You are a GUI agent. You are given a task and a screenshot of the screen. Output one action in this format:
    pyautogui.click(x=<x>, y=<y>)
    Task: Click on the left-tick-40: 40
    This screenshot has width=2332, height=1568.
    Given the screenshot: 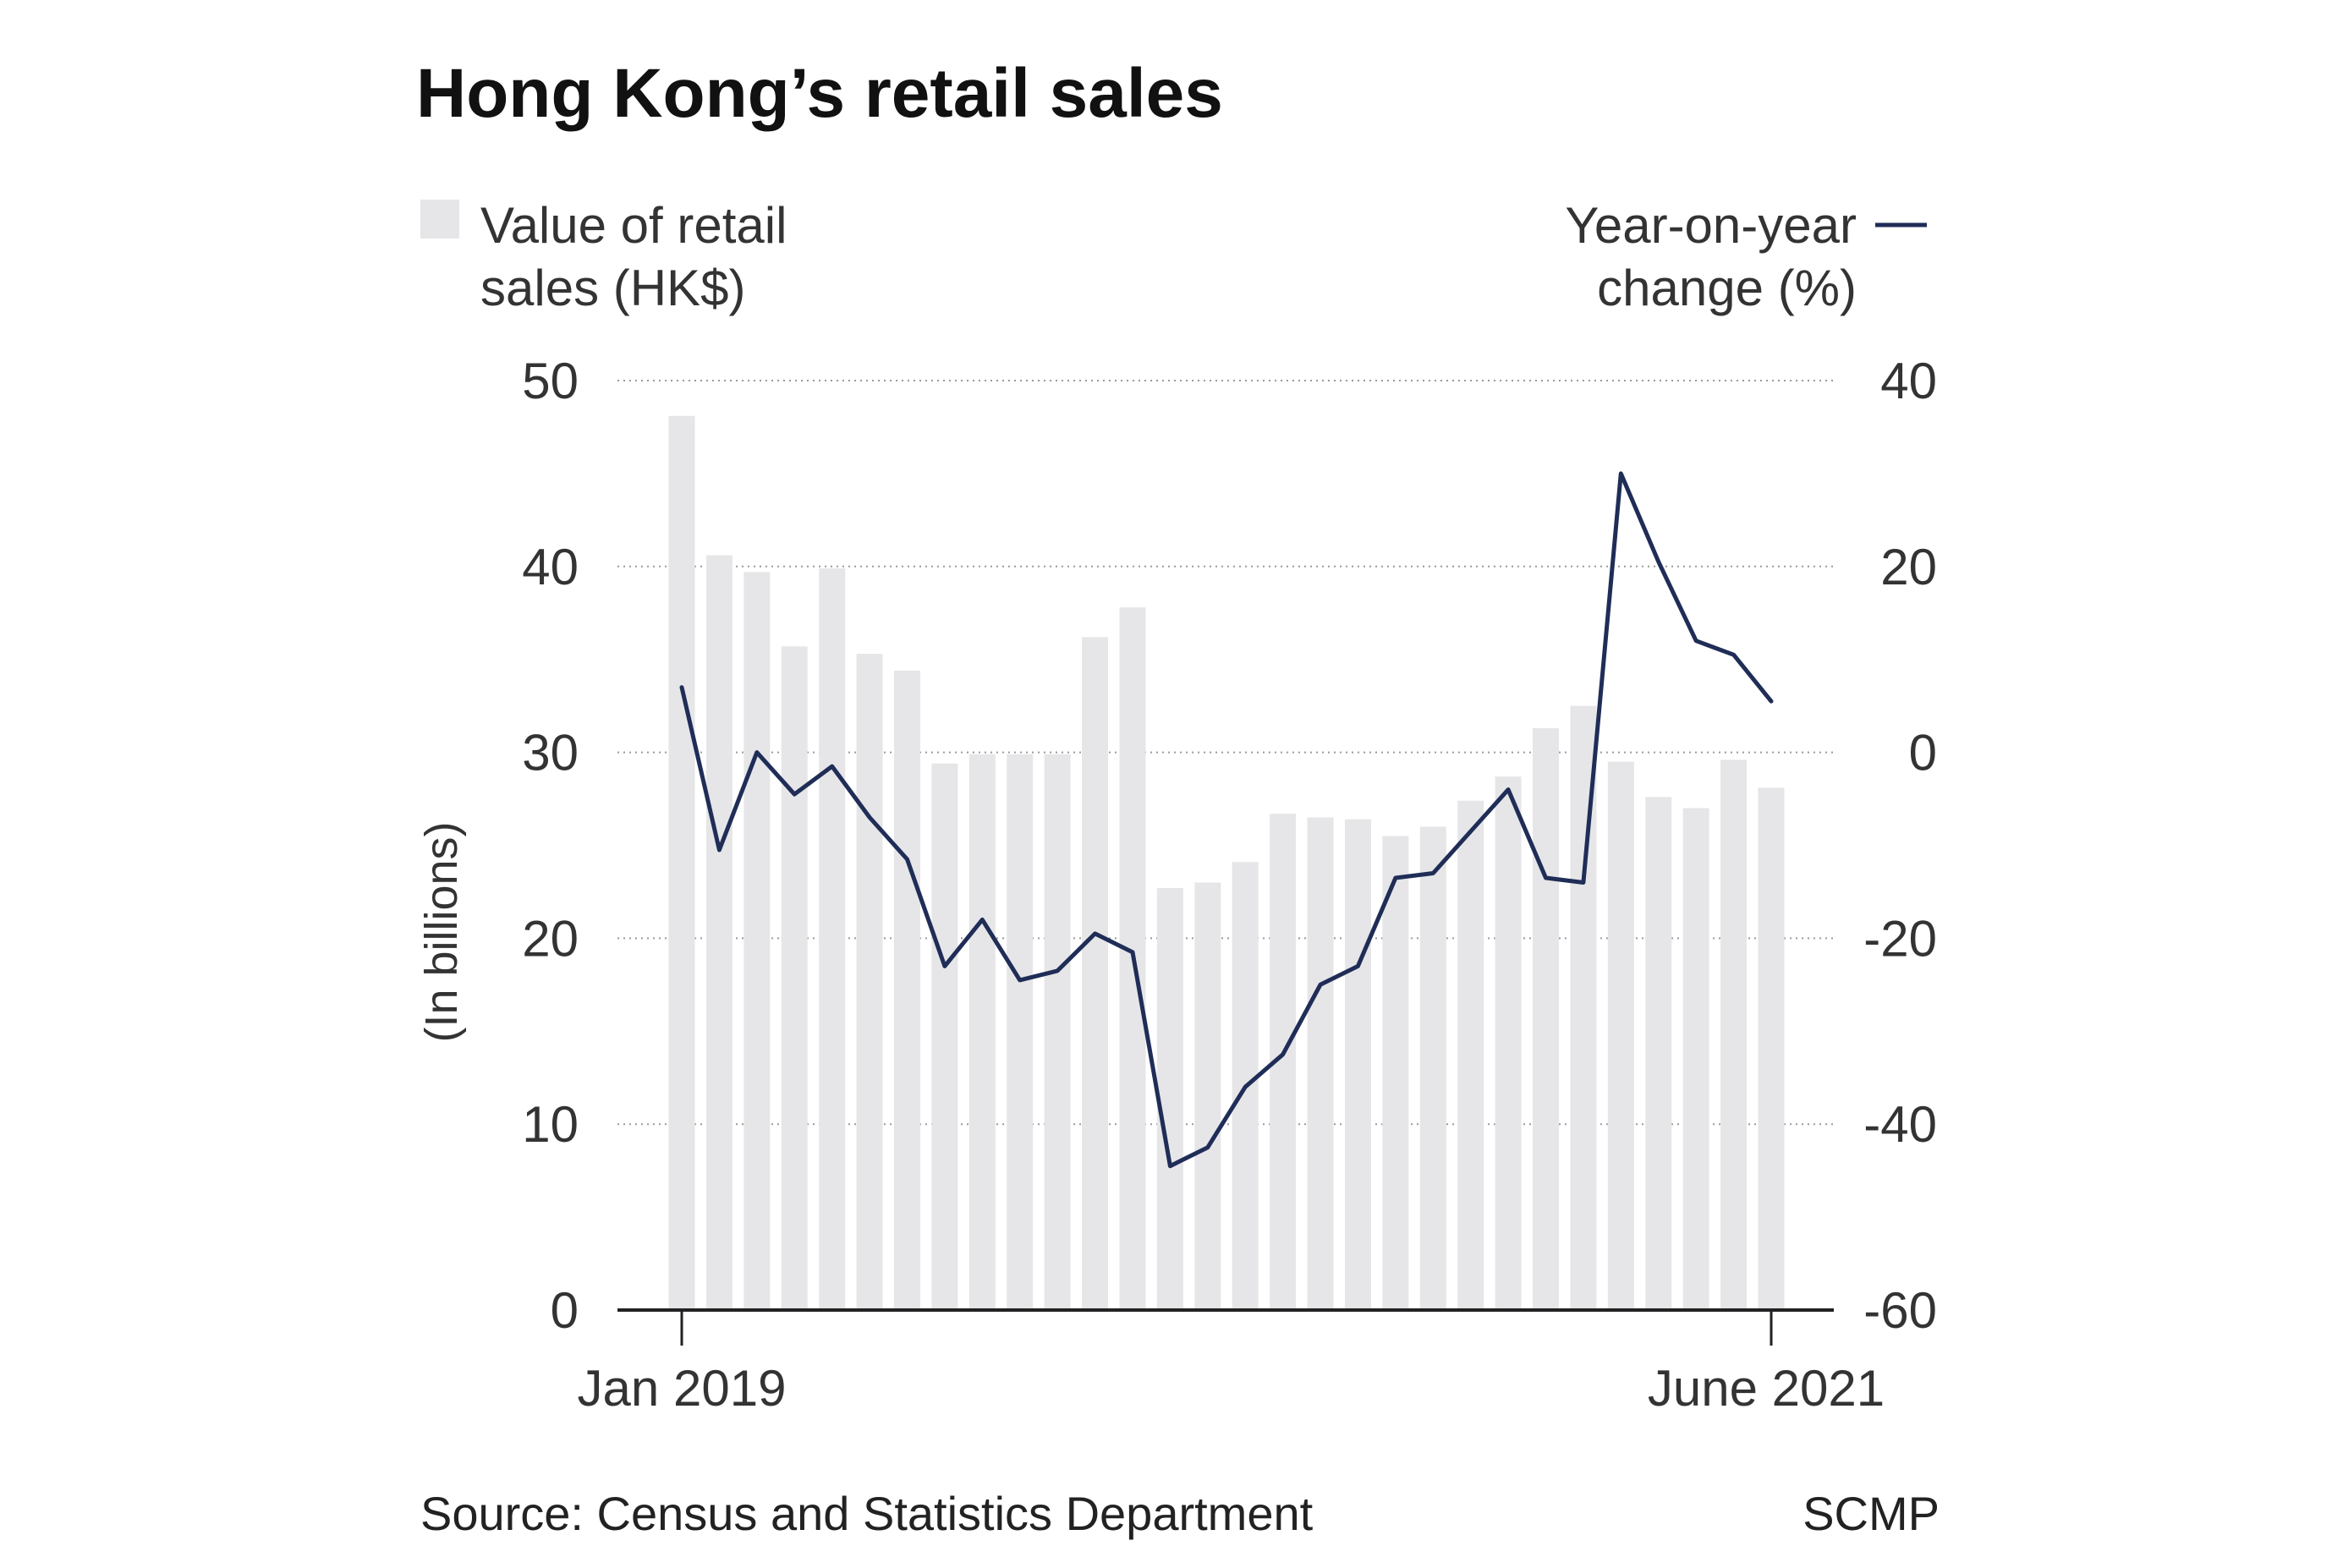 What is the action you would take?
    pyautogui.click(x=550, y=567)
    